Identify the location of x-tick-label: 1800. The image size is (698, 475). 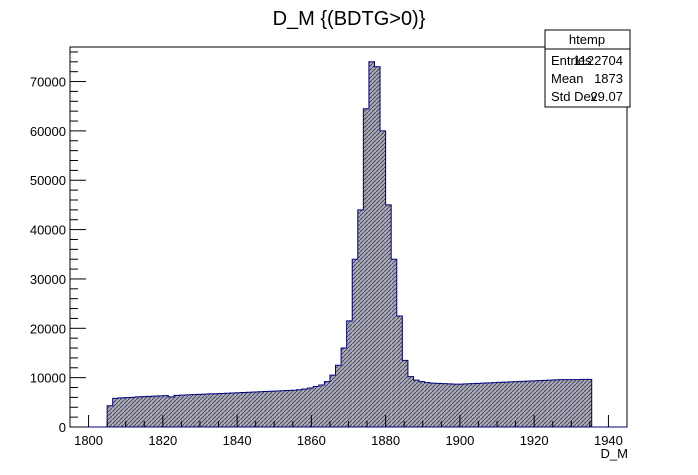
(88, 440).